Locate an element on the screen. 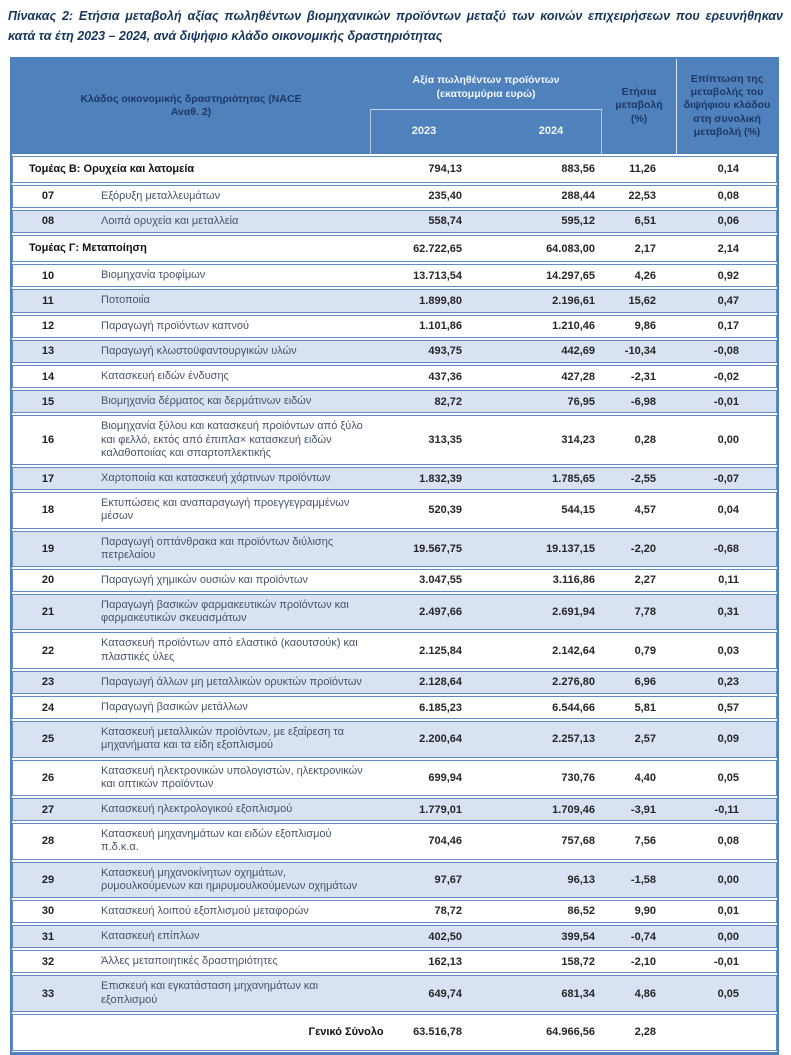 This screenshot has height=1055, width=791. cell-impact is located at coordinates (726, 1032).